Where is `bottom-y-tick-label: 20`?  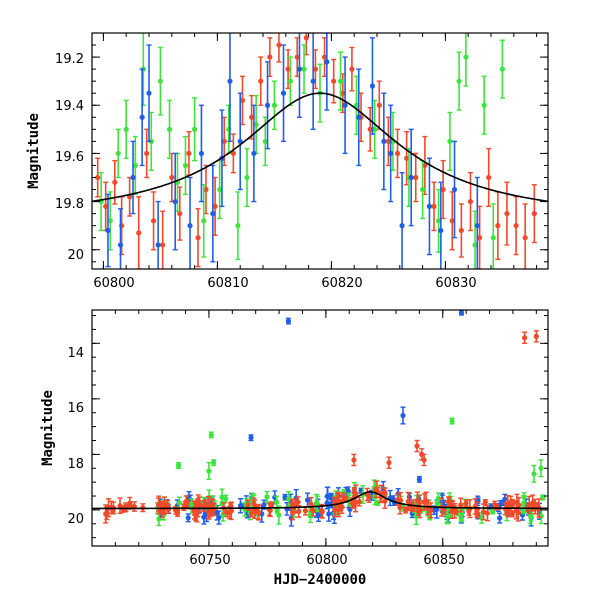
bottom-y-tick-label: 20 is located at coordinates (75, 519).